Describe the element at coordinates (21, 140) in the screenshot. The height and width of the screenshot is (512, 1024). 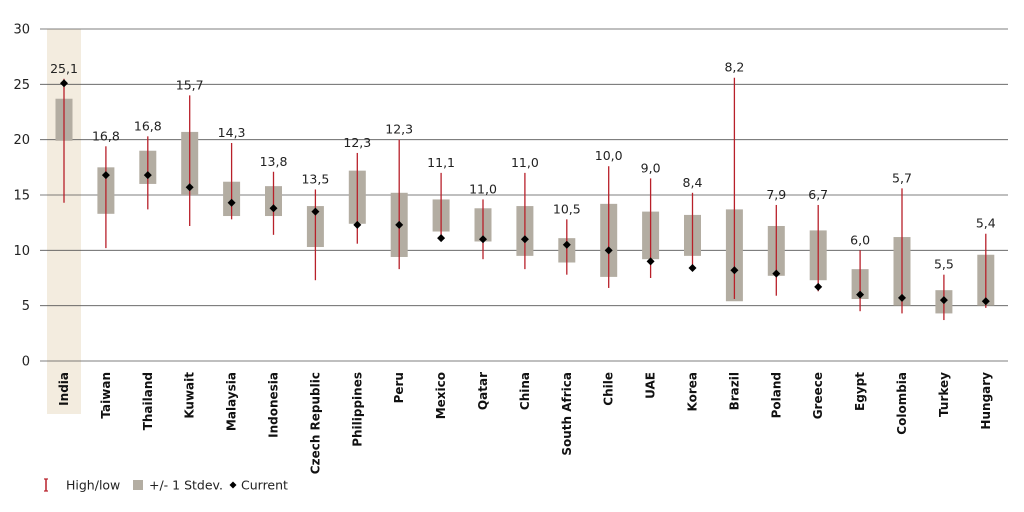
I see `y-tick-label: 20` at that location.